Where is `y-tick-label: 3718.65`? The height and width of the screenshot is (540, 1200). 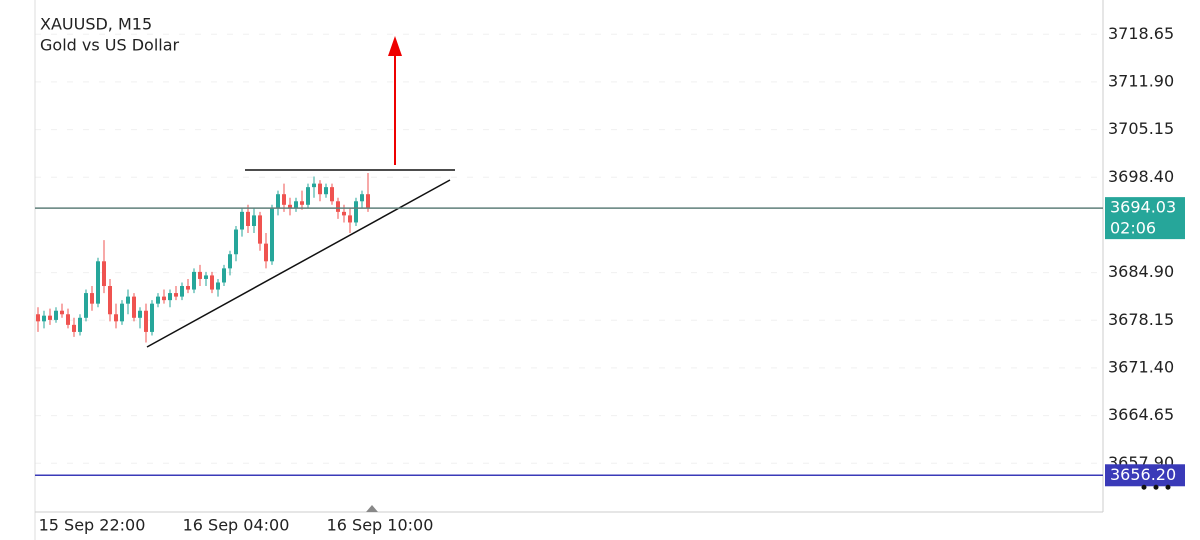 y-tick-label: 3718.65 is located at coordinates (1141, 33).